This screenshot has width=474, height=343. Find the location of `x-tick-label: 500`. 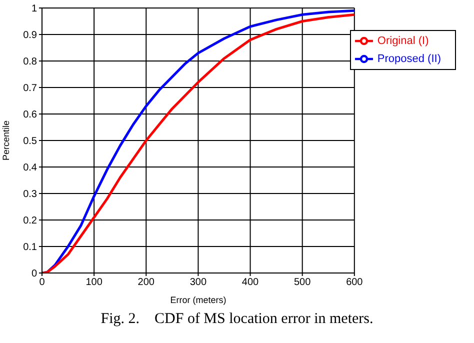

x-tick-label: 500 is located at coordinates (303, 282).